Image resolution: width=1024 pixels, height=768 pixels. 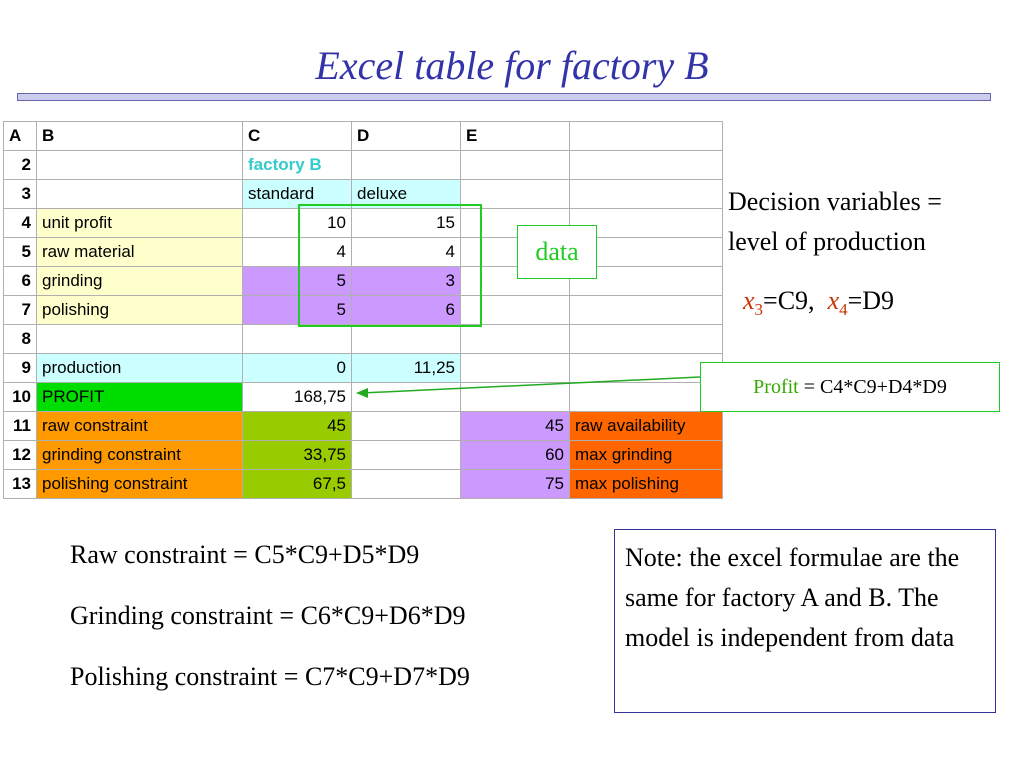 I want to click on cell-d12, so click(x=406, y=455).